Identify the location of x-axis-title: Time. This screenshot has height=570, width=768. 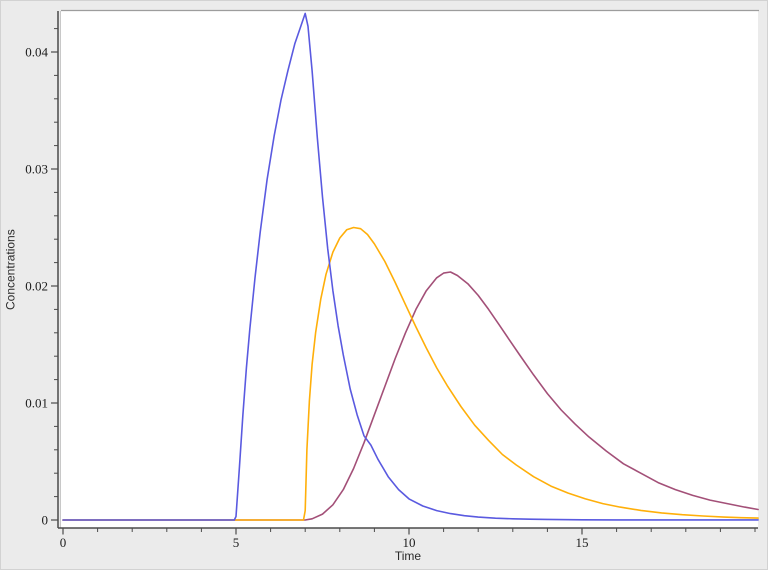
(408, 556).